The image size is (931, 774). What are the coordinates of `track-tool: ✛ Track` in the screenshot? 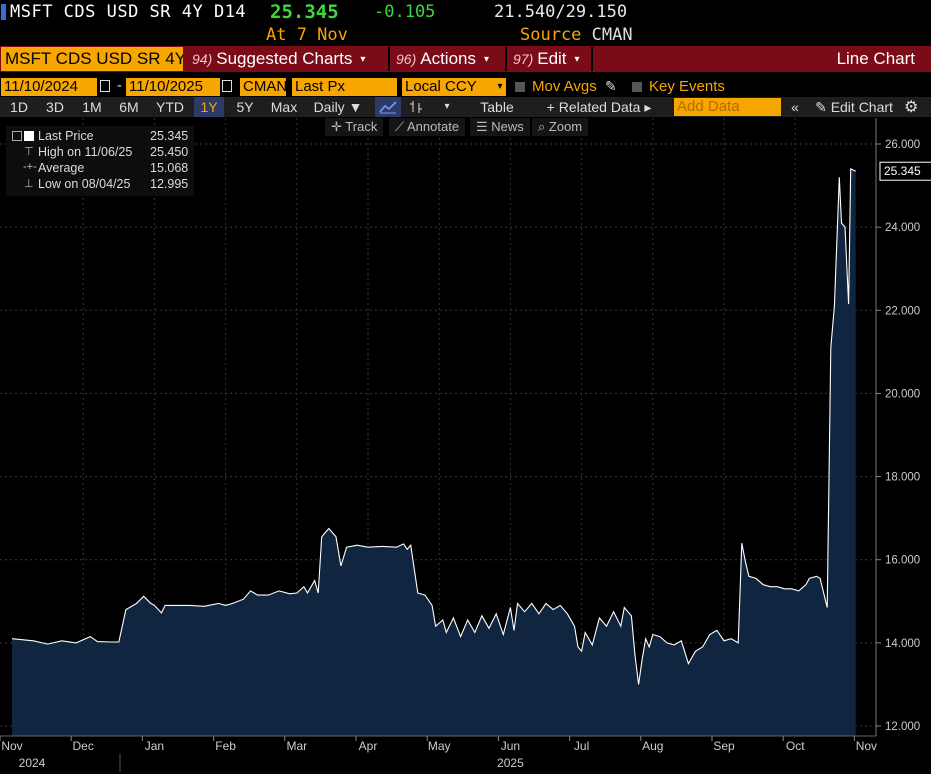 It's located at (354, 127).